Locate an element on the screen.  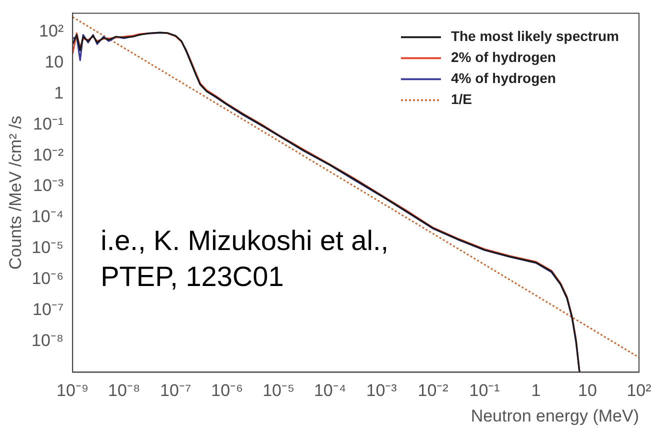
x-tick-label: 10⁻² is located at coordinates (433, 390).